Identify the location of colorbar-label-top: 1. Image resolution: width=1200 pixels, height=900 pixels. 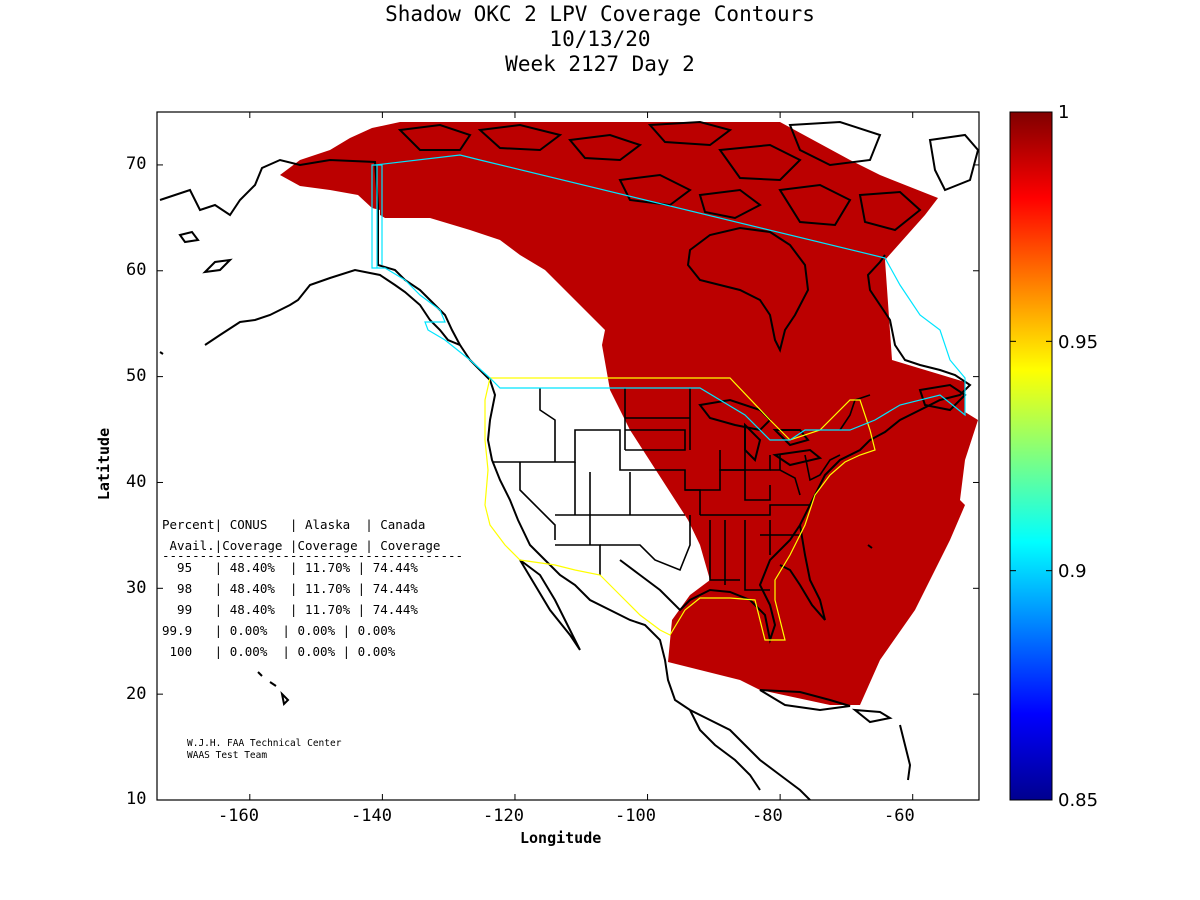
(1064, 112).